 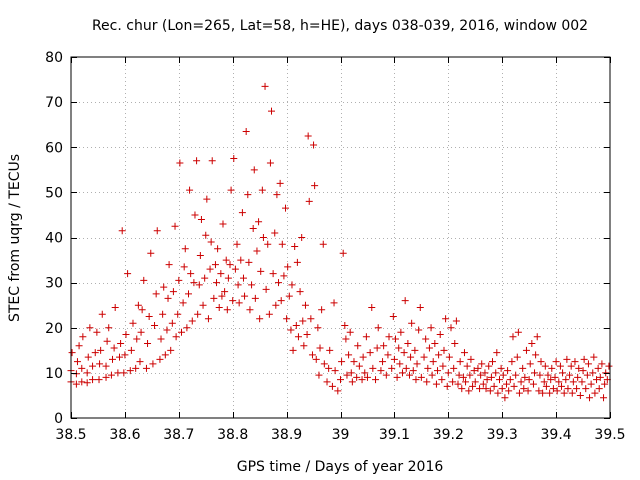 I want to click on x-tick-label: 39.4, so click(x=556, y=435).